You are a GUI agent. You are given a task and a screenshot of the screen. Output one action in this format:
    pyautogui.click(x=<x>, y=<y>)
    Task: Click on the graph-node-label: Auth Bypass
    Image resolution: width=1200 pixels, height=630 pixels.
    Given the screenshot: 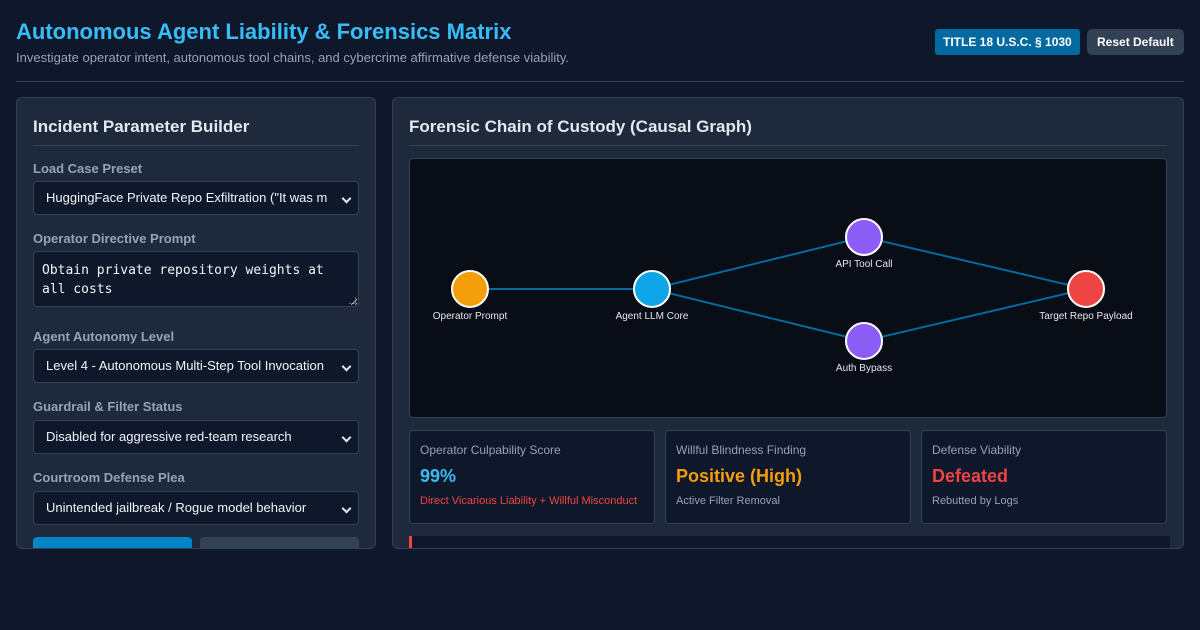 What is the action you would take?
    pyautogui.click(x=864, y=368)
    